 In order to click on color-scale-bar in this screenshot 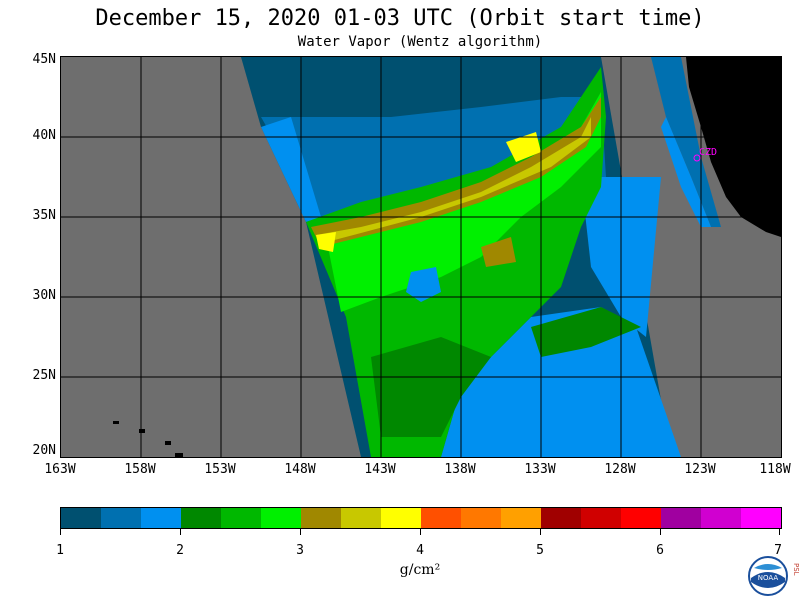, I will do `click(421, 518)`.